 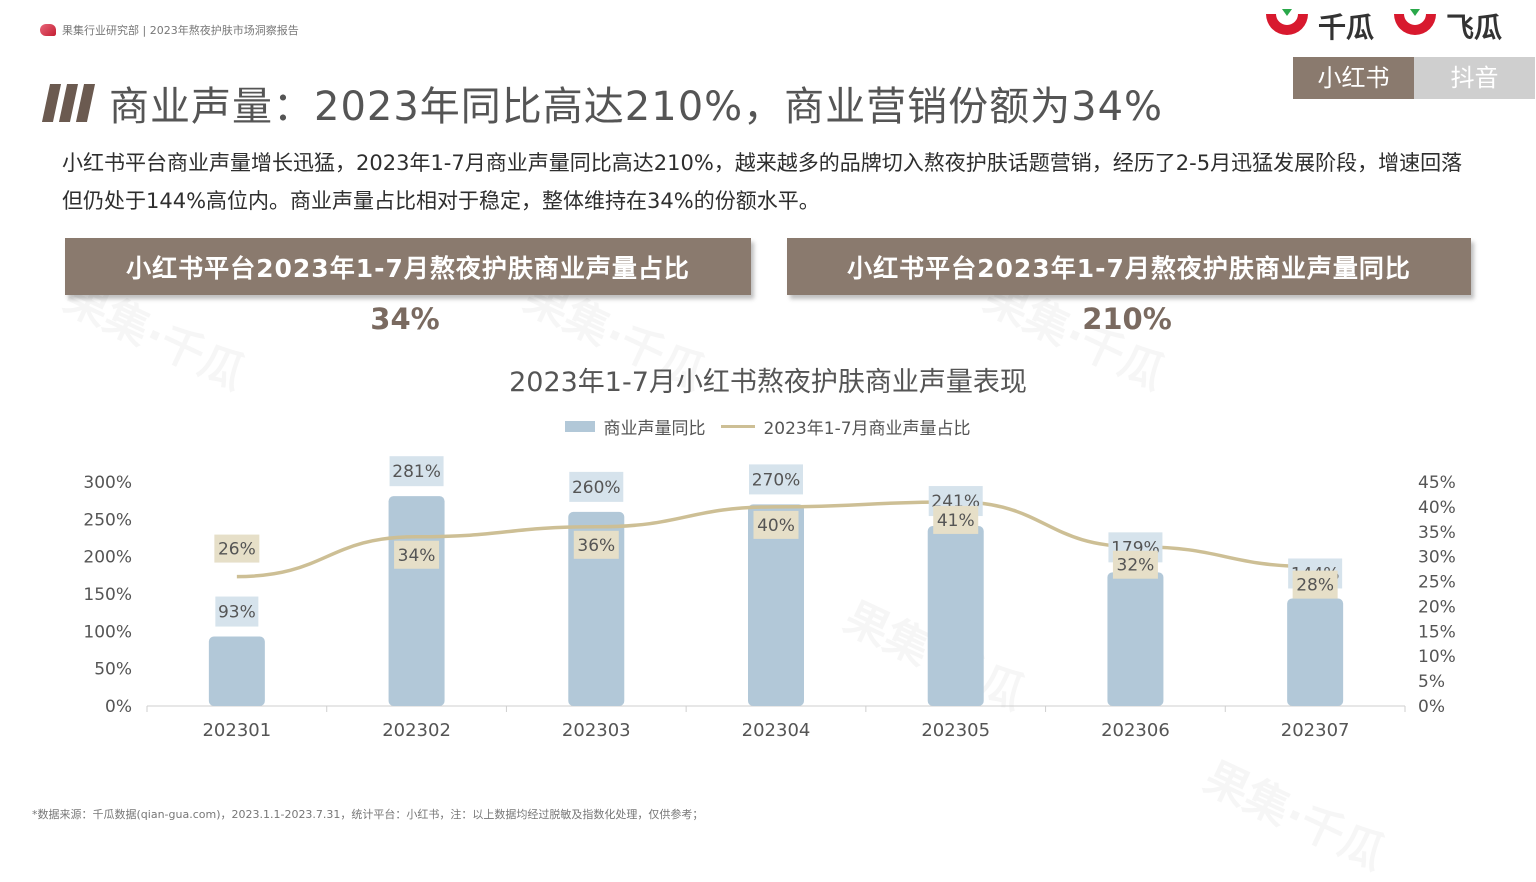 What do you see at coordinates (636, 107) in the screenshot?
I see `page-title: 商业声量：2023年同比高达210%，商业营销份额为34%` at bounding box center [636, 107].